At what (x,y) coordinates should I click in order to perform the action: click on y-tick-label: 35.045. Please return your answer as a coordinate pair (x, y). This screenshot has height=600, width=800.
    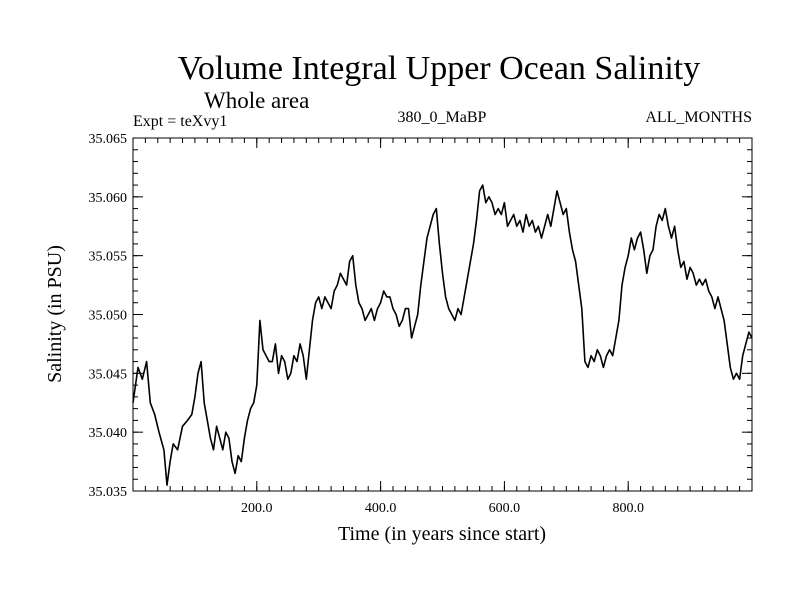
    Looking at the image, I should click on (108, 374).